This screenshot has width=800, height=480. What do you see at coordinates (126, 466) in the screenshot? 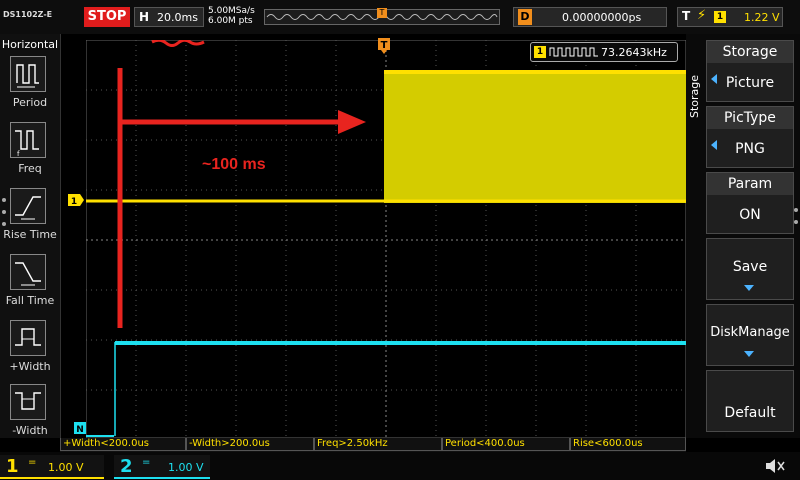
I see `ch2-number: 2` at bounding box center [126, 466].